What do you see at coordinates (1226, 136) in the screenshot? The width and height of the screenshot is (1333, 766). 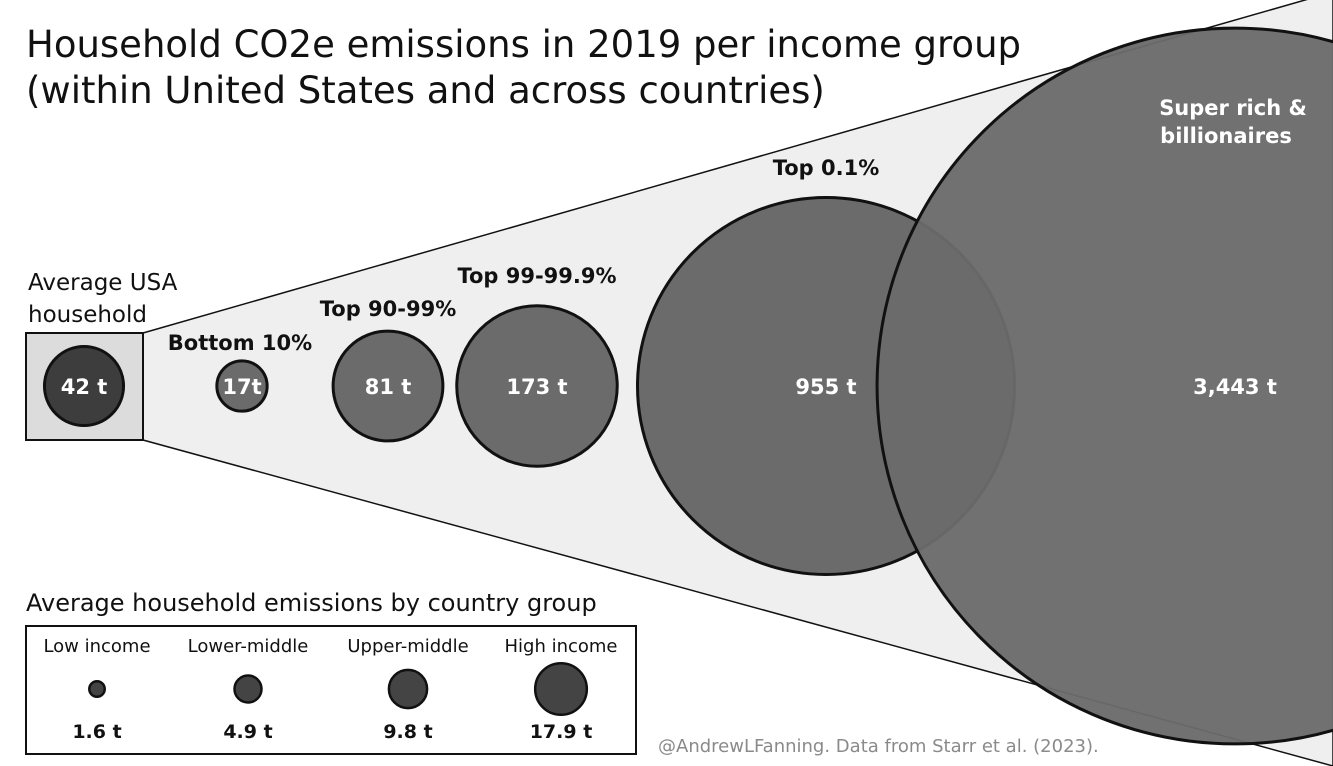 I see `category-label-super-rich-line-2: billionaires` at bounding box center [1226, 136].